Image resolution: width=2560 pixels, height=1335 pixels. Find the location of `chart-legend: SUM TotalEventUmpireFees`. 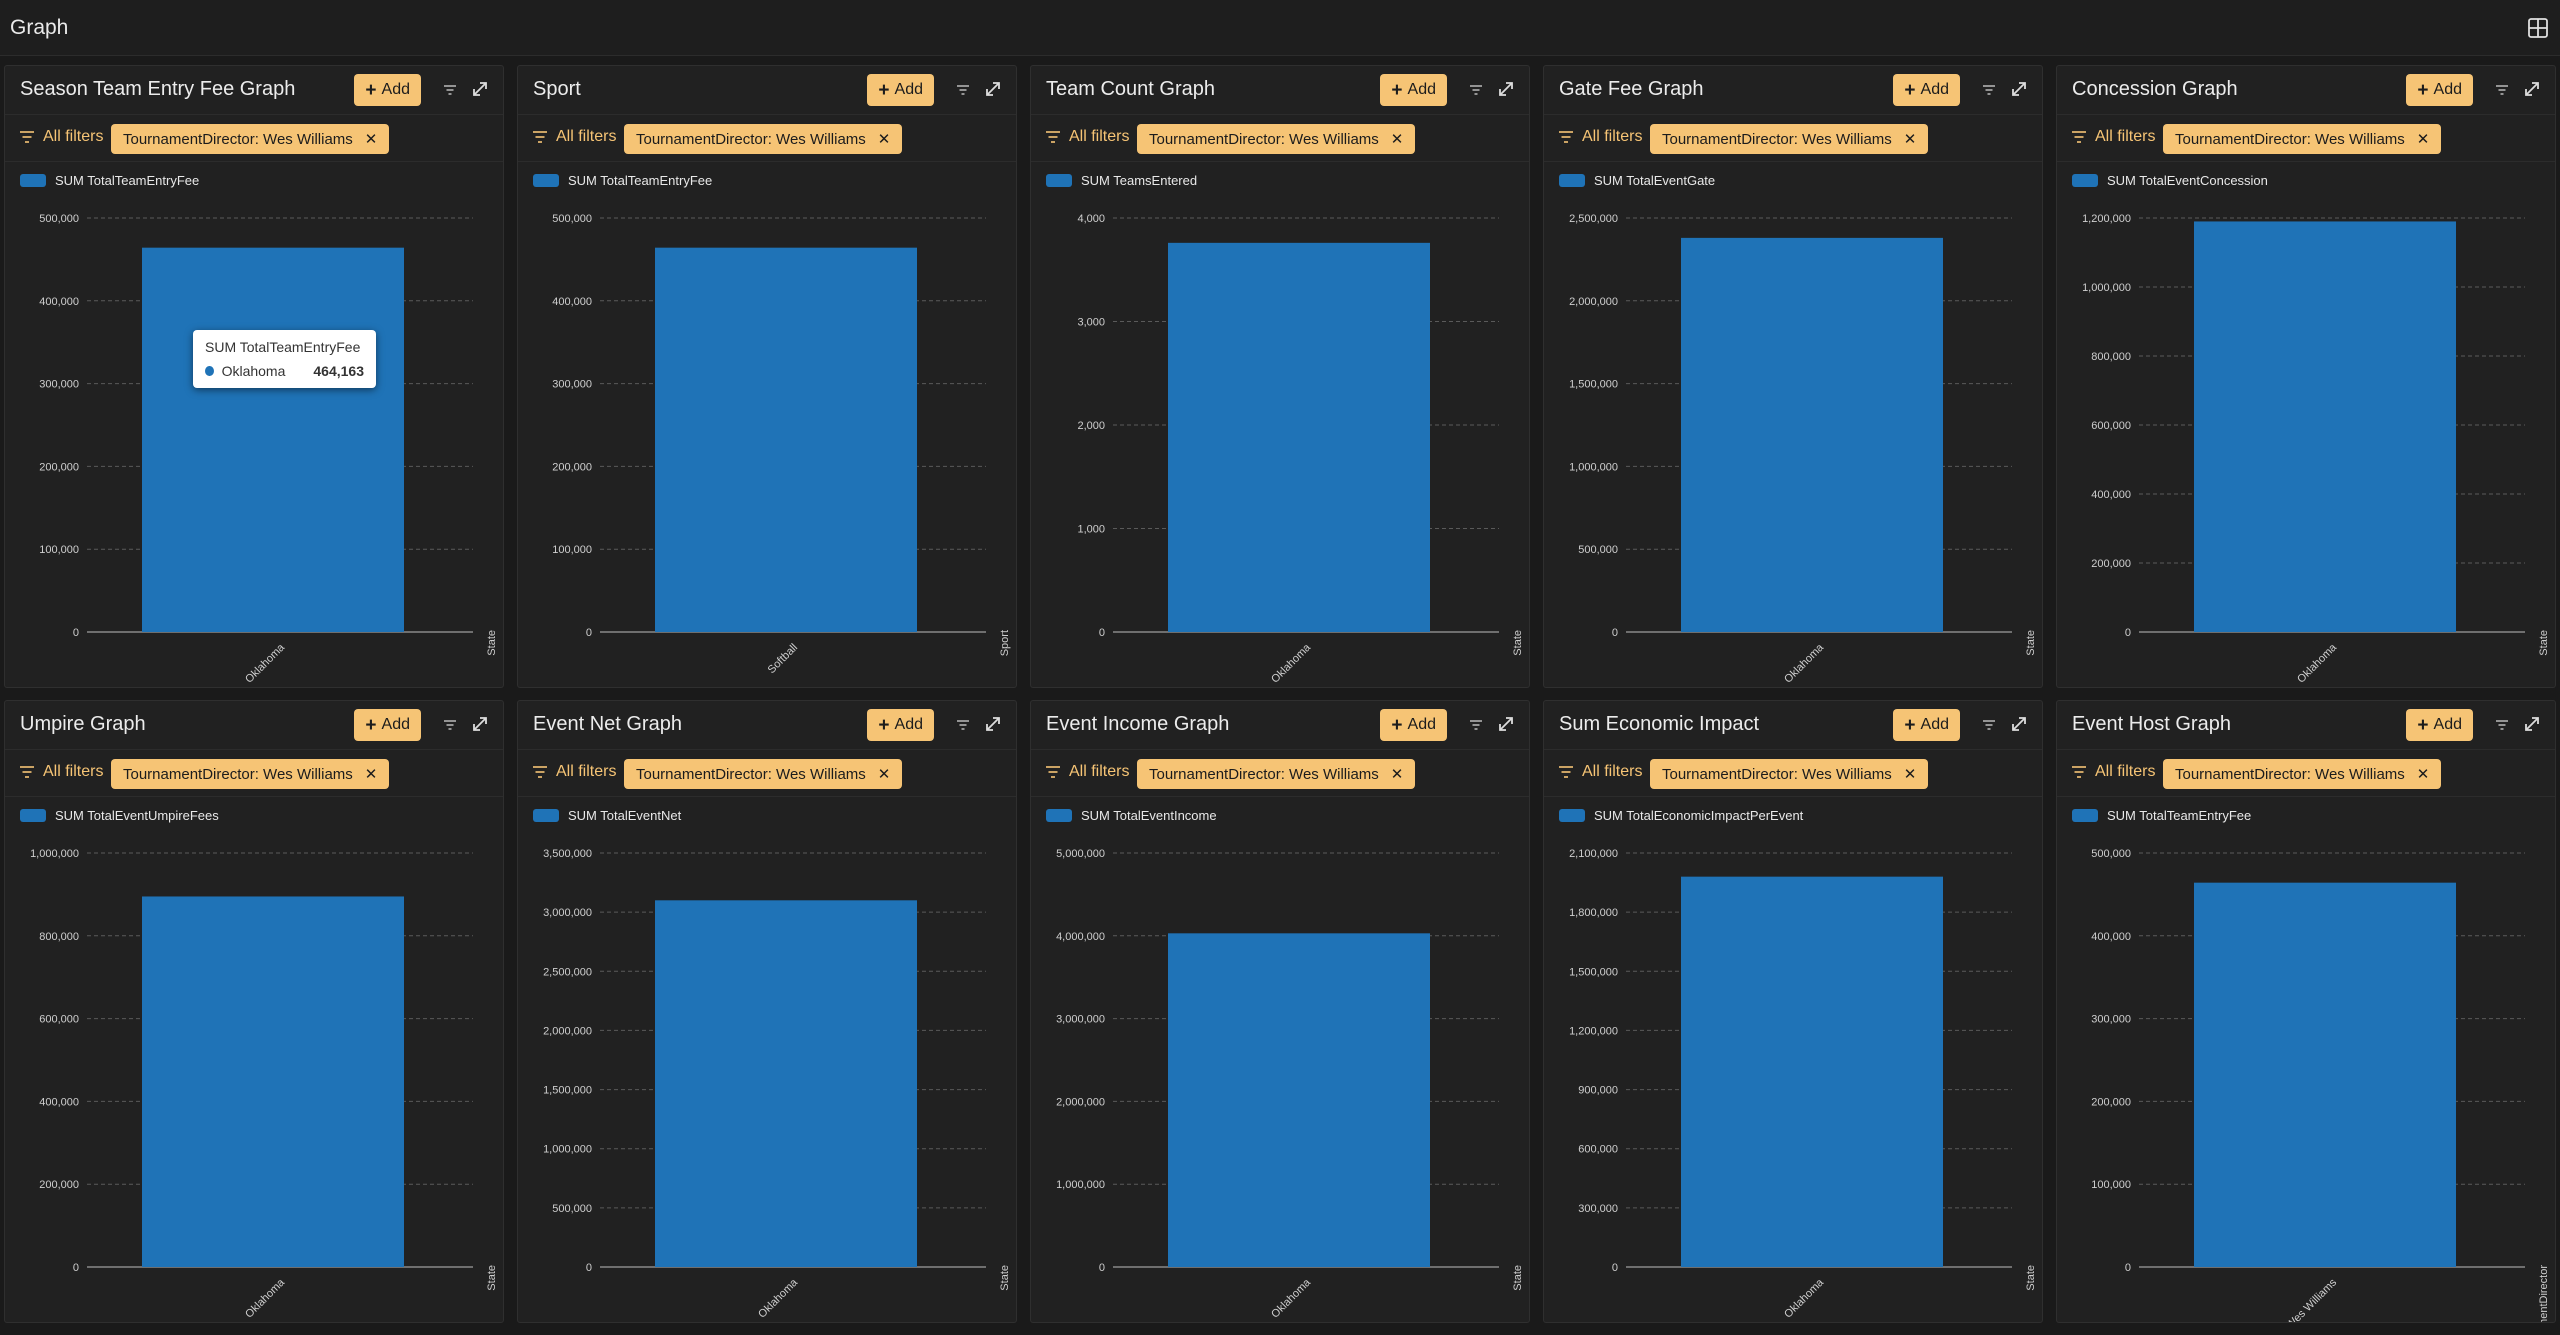

chart-legend: SUM TotalEventUmpireFees is located at coordinates (119, 815).